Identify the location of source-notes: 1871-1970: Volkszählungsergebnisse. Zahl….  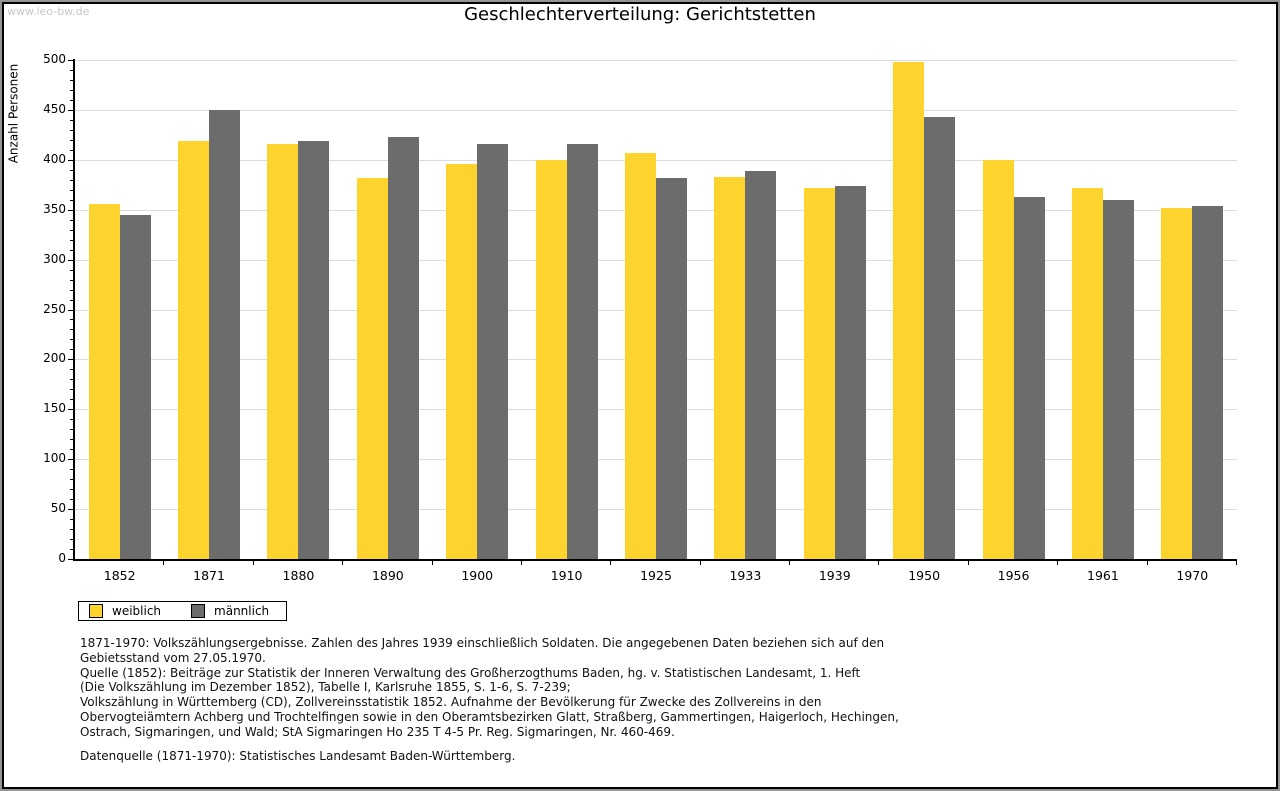
(489, 699).